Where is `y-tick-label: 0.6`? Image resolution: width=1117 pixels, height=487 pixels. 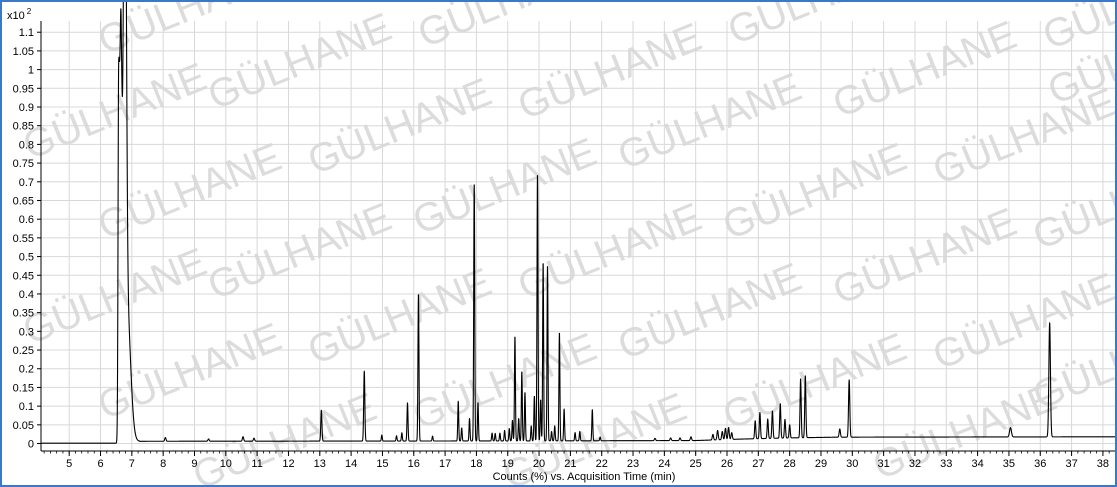
y-tick-label: 0.6 is located at coordinates (26, 220).